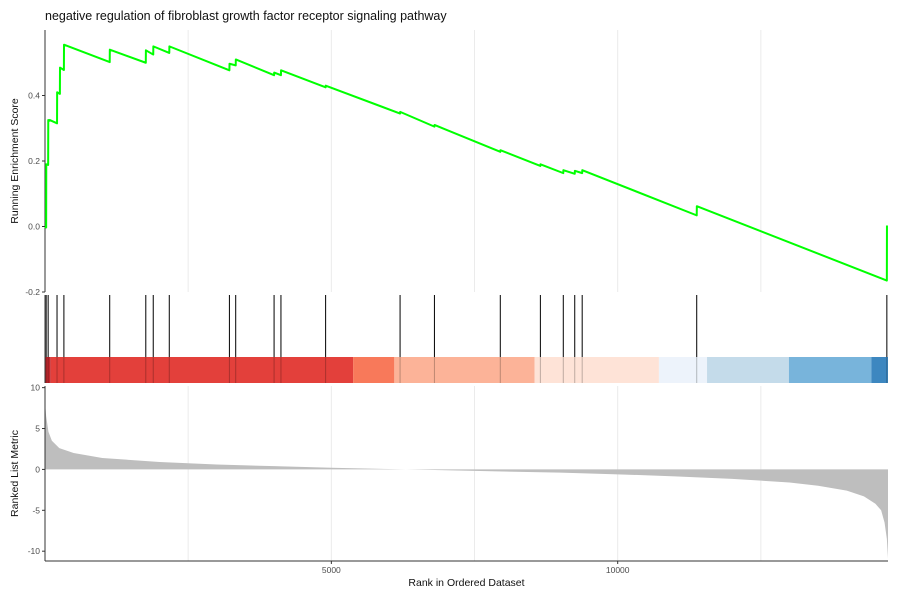 The width and height of the screenshot is (900, 600). What do you see at coordinates (34, 96) in the screenshot?
I see `y-tick-label: 0.4` at bounding box center [34, 96].